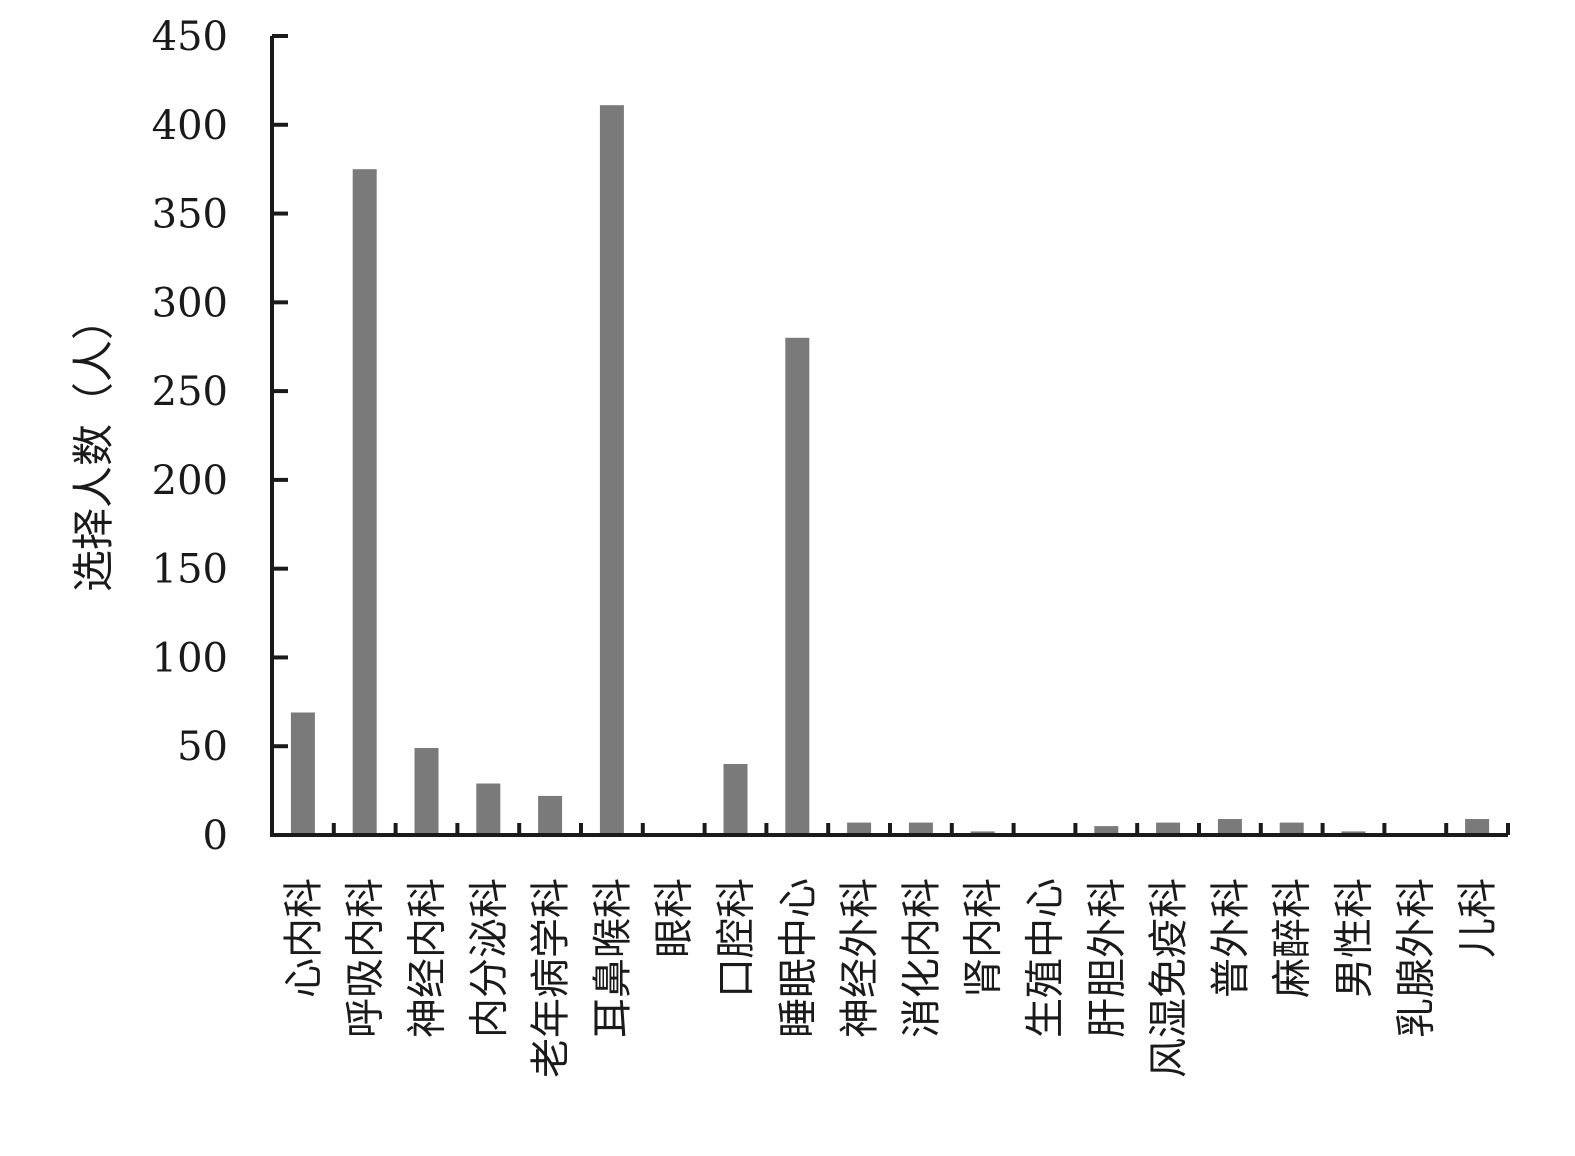 The width and height of the screenshot is (1575, 1156). What do you see at coordinates (190, 303) in the screenshot?
I see `y-tick-label-6: 300` at bounding box center [190, 303].